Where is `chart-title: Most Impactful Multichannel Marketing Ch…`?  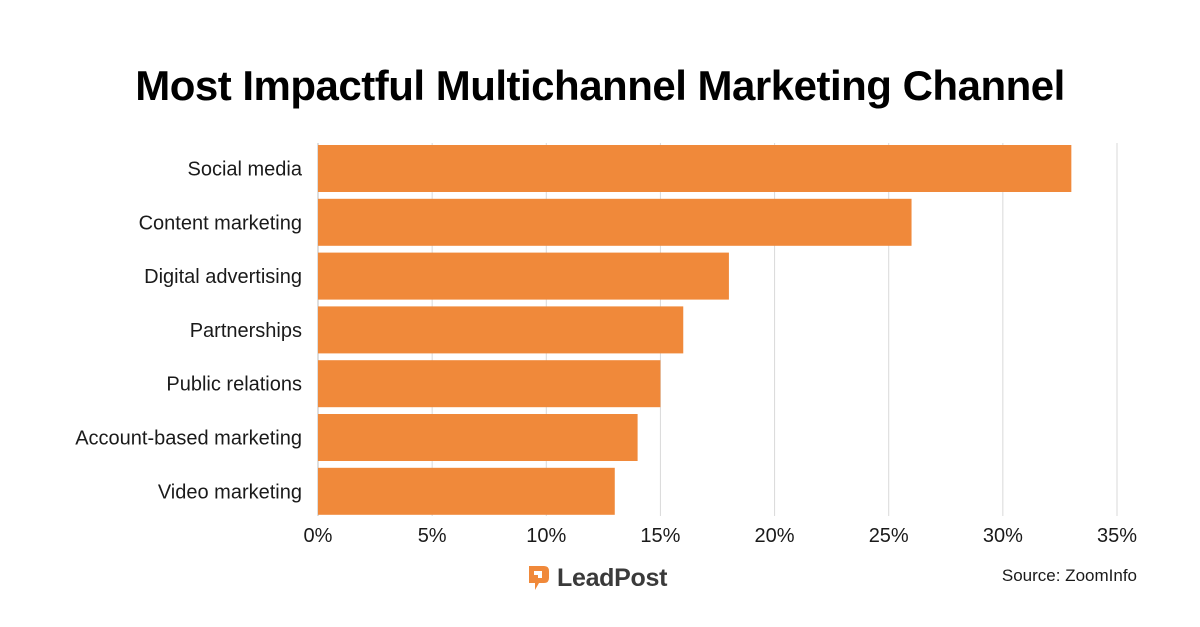 chart-title: Most Impactful Multichannel Marketing Ch… is located at coordinates (600, 85).